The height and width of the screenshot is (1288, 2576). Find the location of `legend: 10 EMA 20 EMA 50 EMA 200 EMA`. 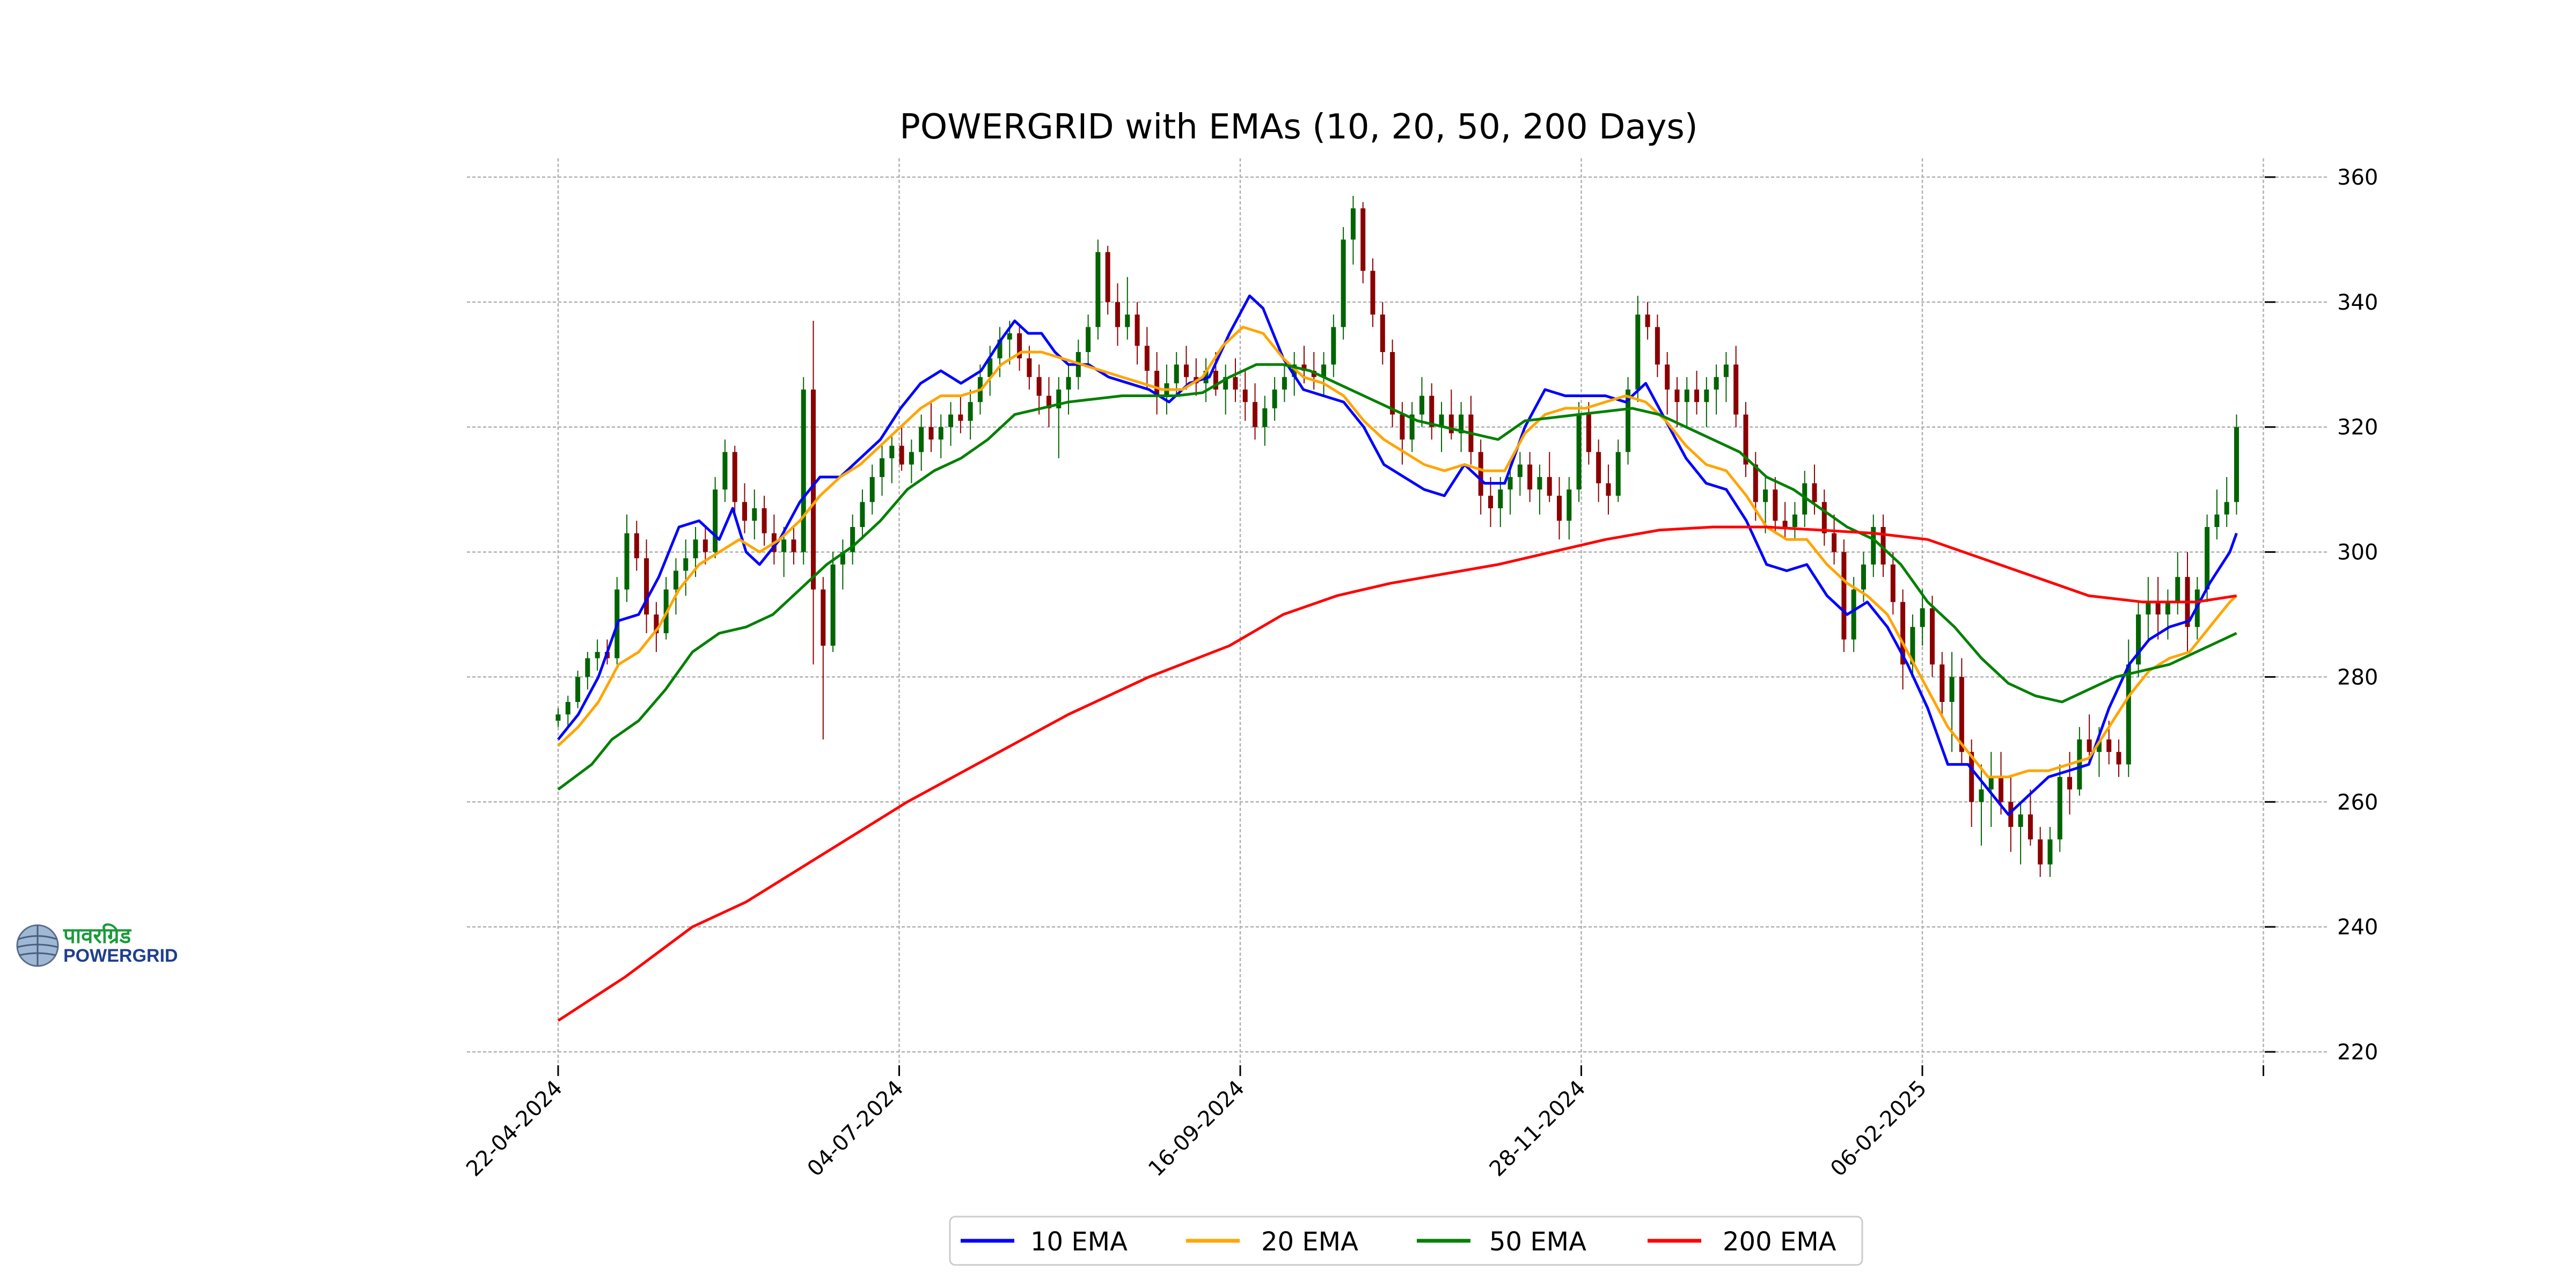

legend: 10 EMA 20 EMA 50 EMA 200 EMA is located at coordinates (1406, 1241).